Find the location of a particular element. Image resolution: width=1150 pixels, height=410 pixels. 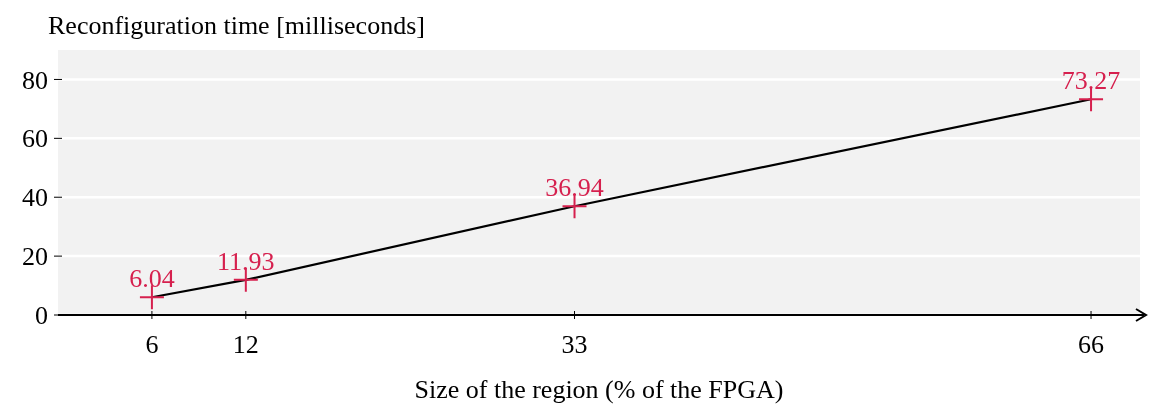

data-label: 6.04 is located at coordinates (152, 279).